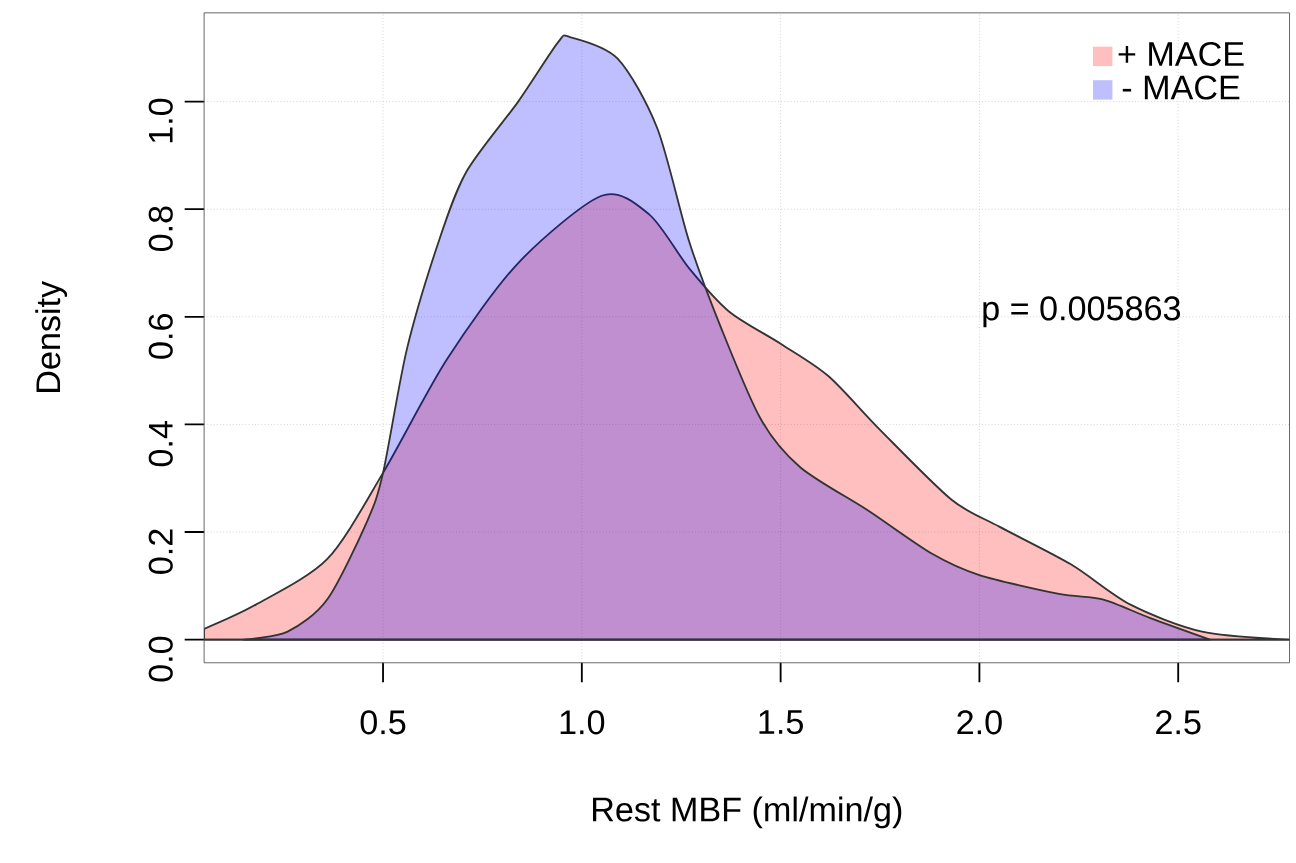  I want to click on x-tick-label: 2.5, so click(1178, 722).